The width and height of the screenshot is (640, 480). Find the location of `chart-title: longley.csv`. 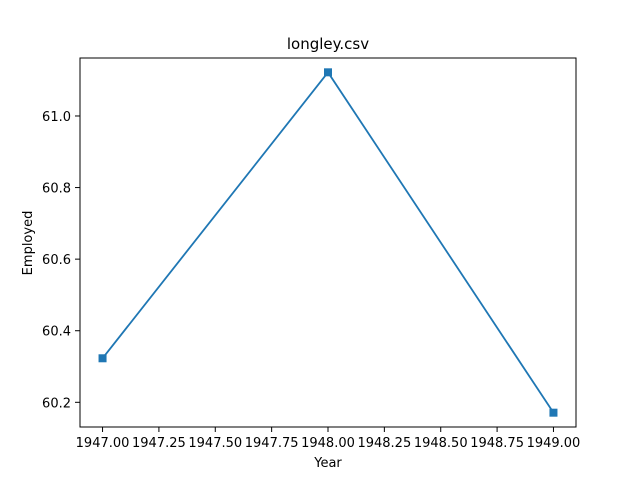

chart-title: longley.csv is located at coordinates (328, 44).